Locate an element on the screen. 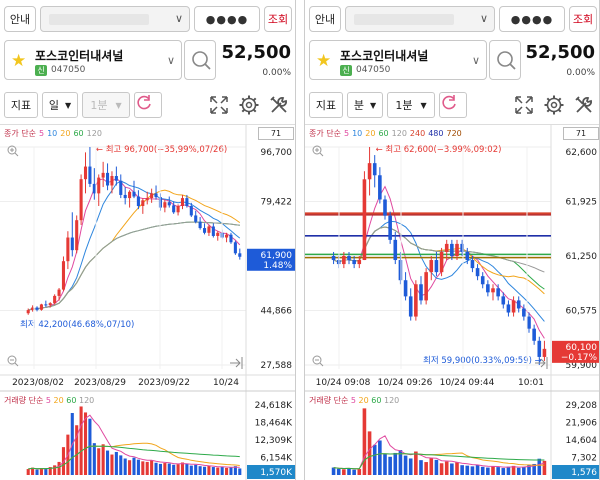  volume-ma-line is located at coordinates (439, 461).